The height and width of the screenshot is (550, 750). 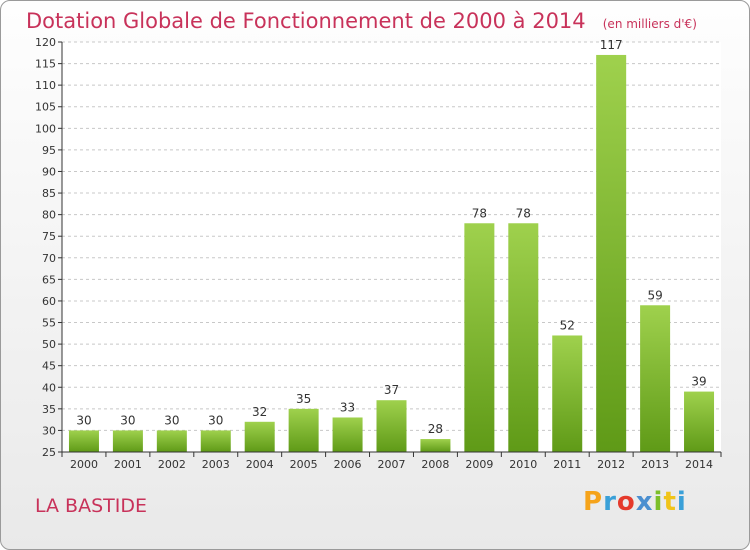 What do you see at coordinates (171, 441) in the screenshot?
I see `bar-2002` at bounding box center [171, 441].